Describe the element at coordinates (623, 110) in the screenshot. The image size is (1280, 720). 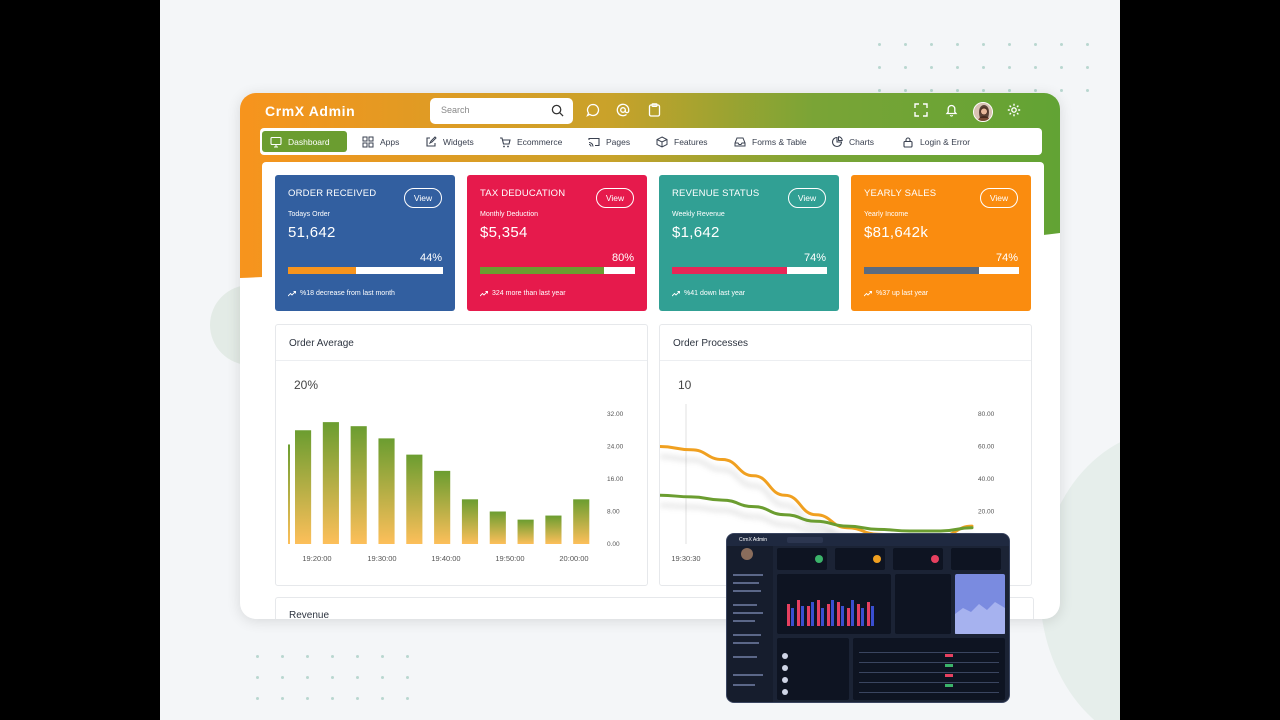
I see `at-icon` at that location.